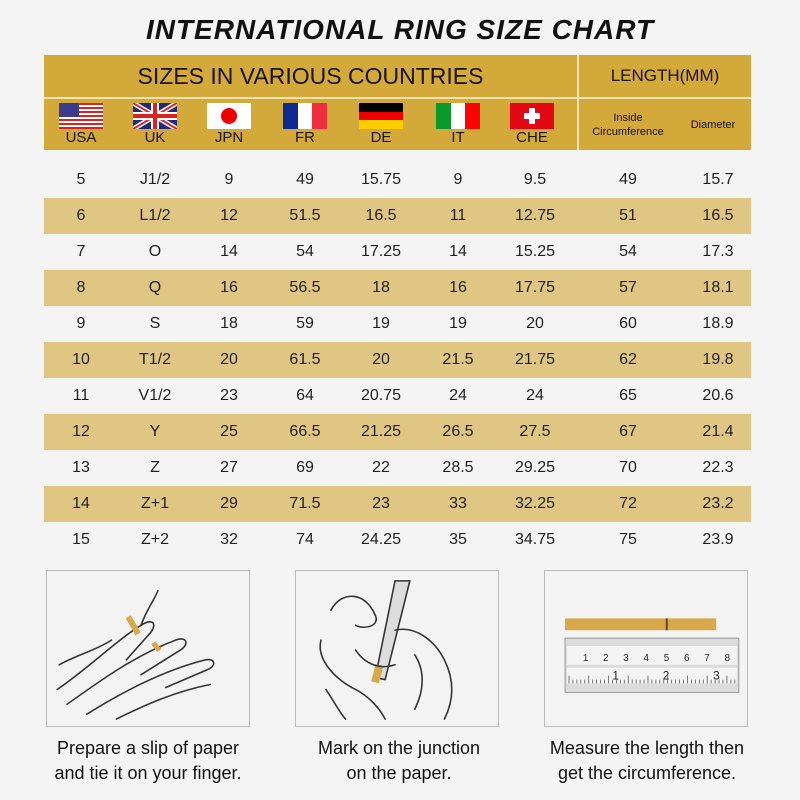 Image resolution: width=800 pixels, height=800 pixels. Describe the element at coordinates (81, 359) in the screenshot. I see `cell-usa: 10` at that location.